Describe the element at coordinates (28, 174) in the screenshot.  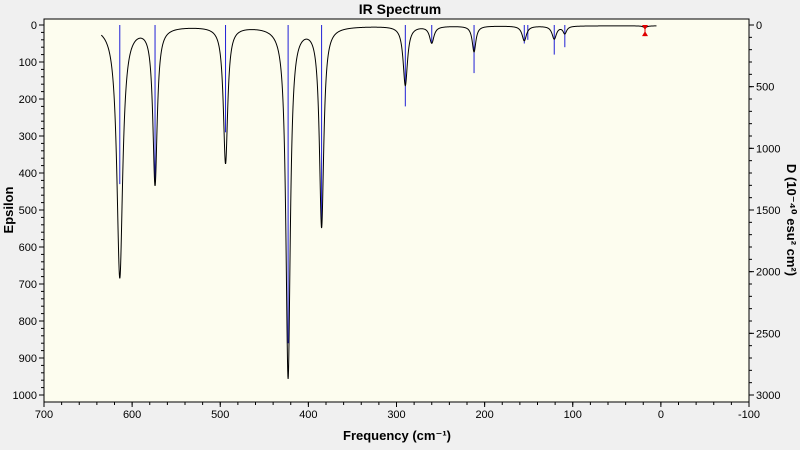
I see `y-left-tick-label: 400` at that location.